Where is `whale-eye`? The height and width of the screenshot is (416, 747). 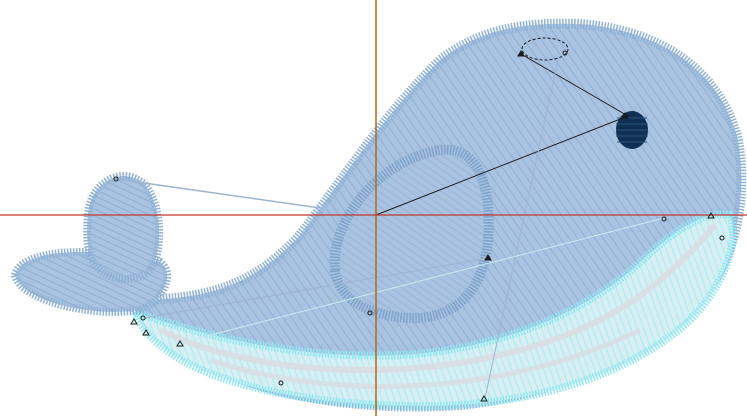
whale-eye is located at coordinates (632, 130).